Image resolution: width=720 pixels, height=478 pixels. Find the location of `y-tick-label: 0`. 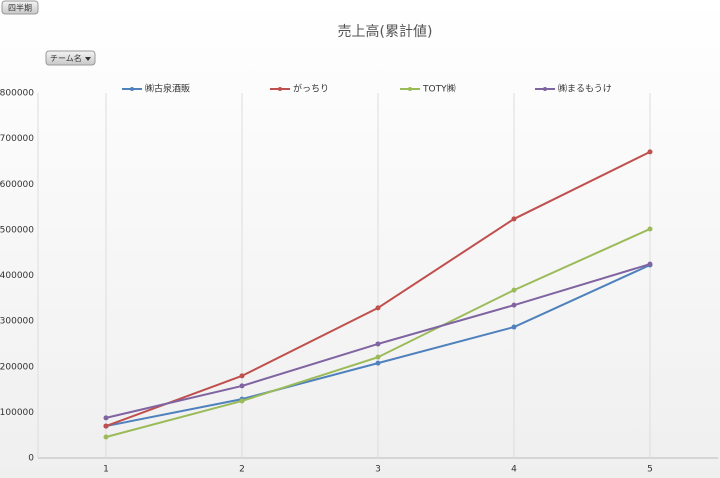

y-tick-label: 0 is located at coordinates (31, 459).